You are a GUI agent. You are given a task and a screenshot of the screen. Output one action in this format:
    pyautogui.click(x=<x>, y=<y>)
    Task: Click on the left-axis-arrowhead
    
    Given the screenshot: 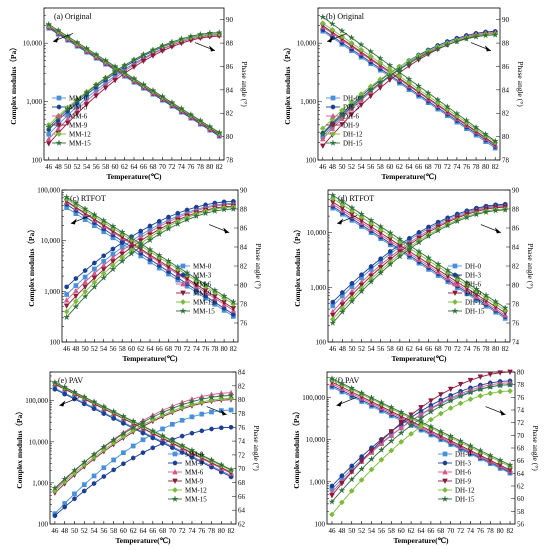 What is the action you would take?
    pyautogui.click(x=62, y=403)
    